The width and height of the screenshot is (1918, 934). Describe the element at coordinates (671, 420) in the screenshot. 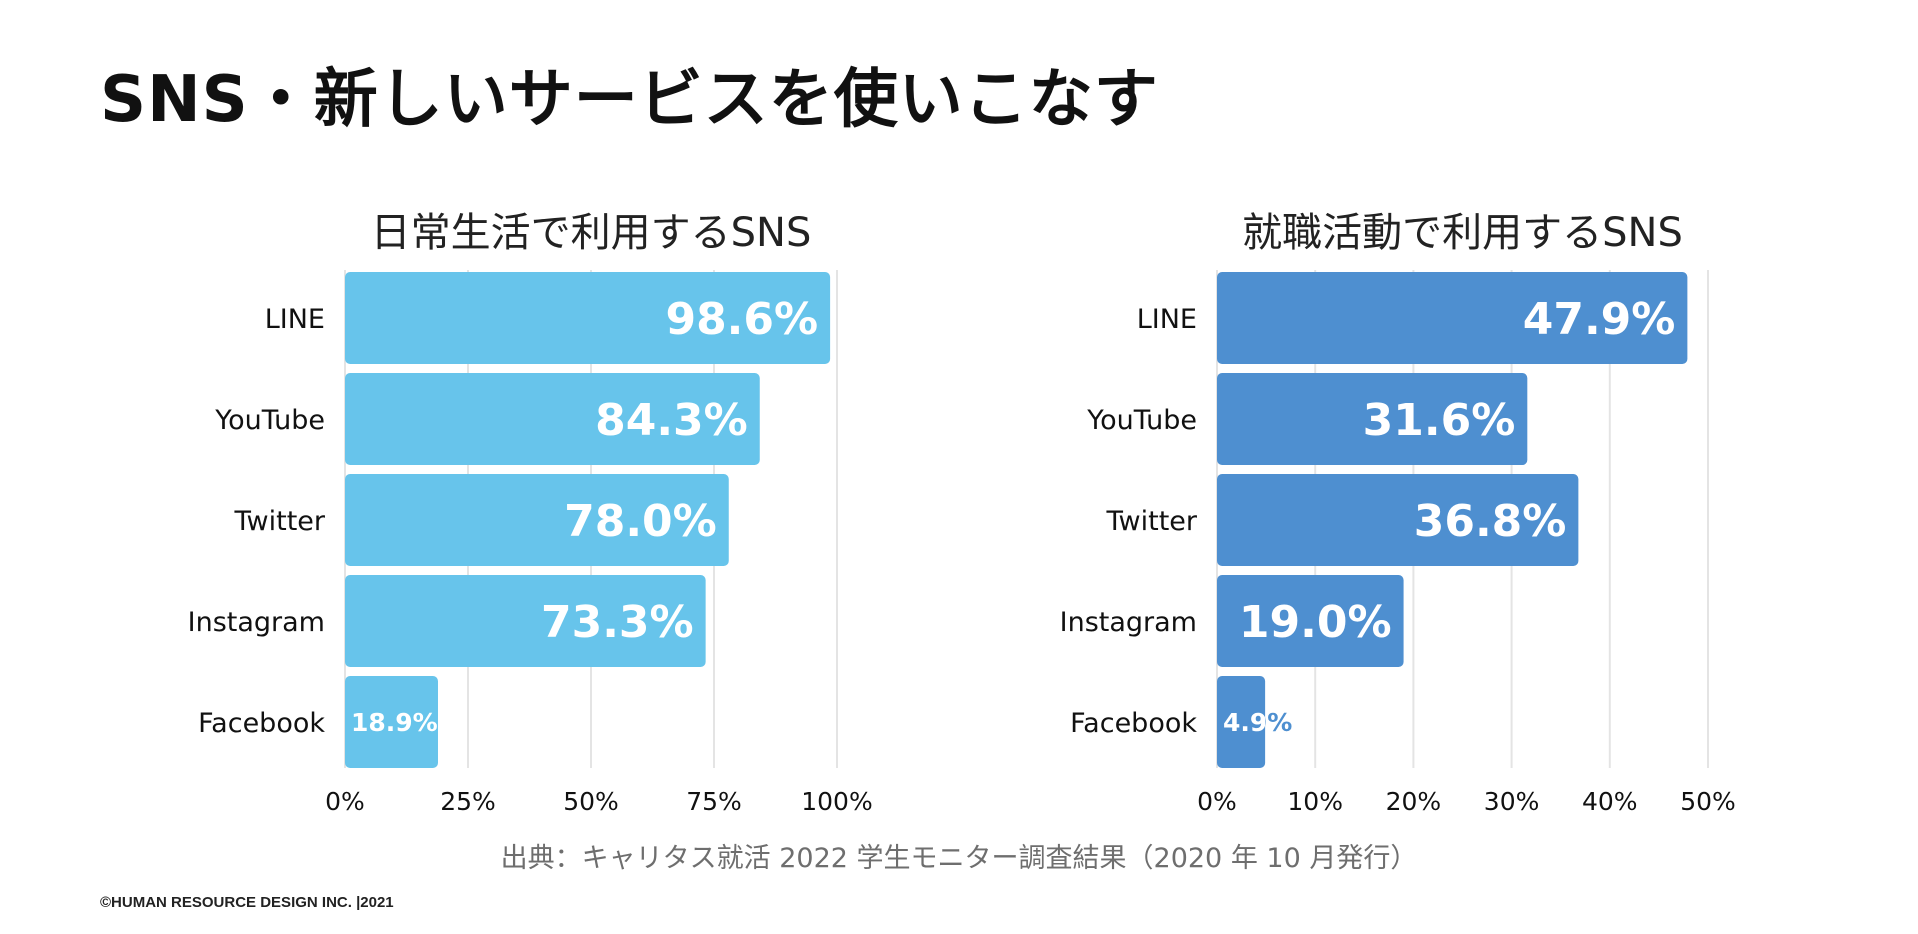

I see `data-label: 84.3%` at that location.